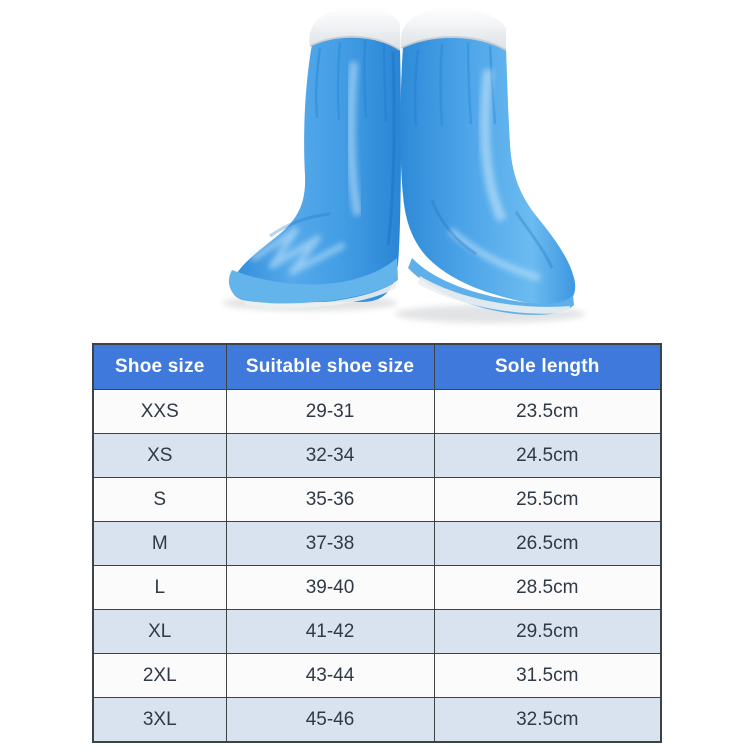 This screenshot has height=750, width=750. Describe the element at coordinates (547, 720) in the screenshot. I see `cell-sole-length: 32.5cm` at that location.